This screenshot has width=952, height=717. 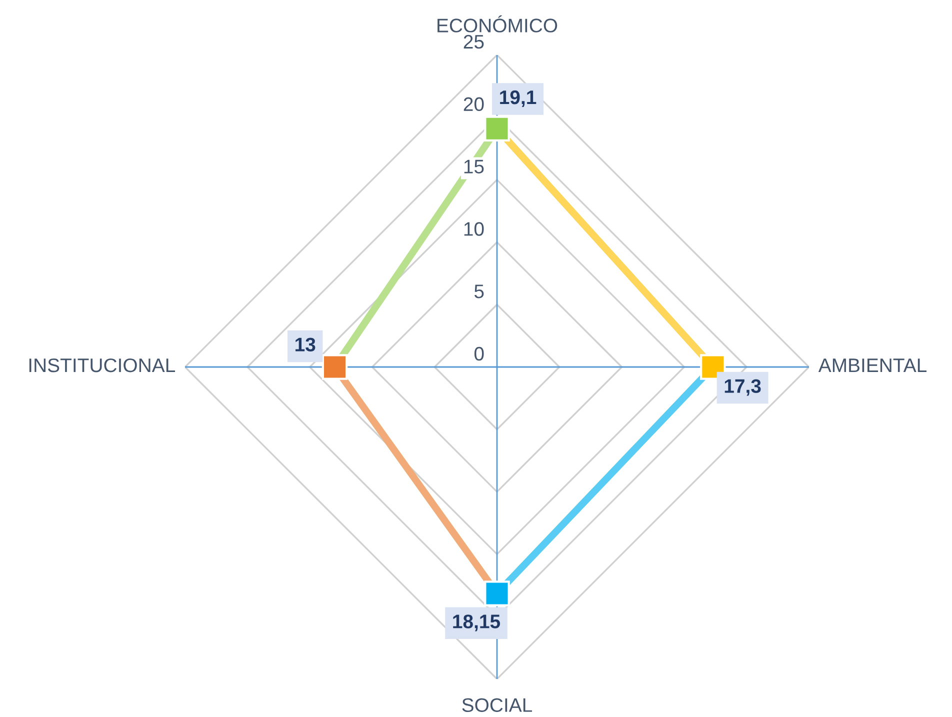 What do you see at coordinates (102, 365) in the screenshot?
I see `spoke-label: INSTITUCIONAL` at bounding box center [102, 365].